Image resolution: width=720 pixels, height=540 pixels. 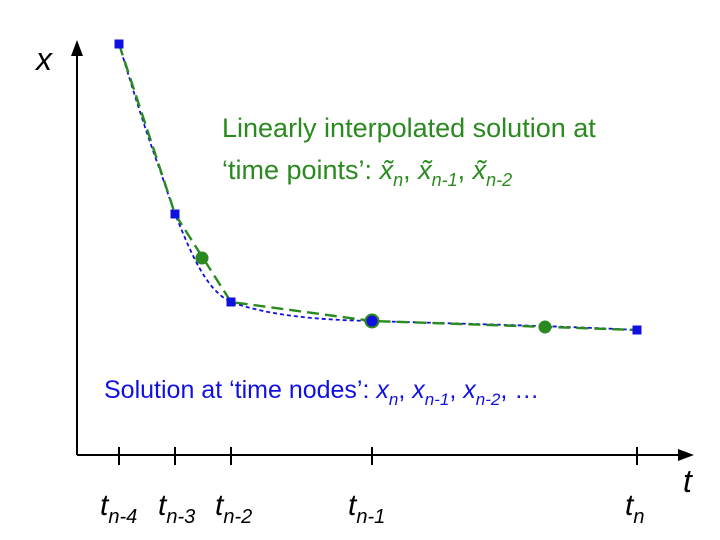 What do you see at coordinates (634, 508) in the screenshot?
I see `tick-label-n: tn` at bounding box center [634, 508].